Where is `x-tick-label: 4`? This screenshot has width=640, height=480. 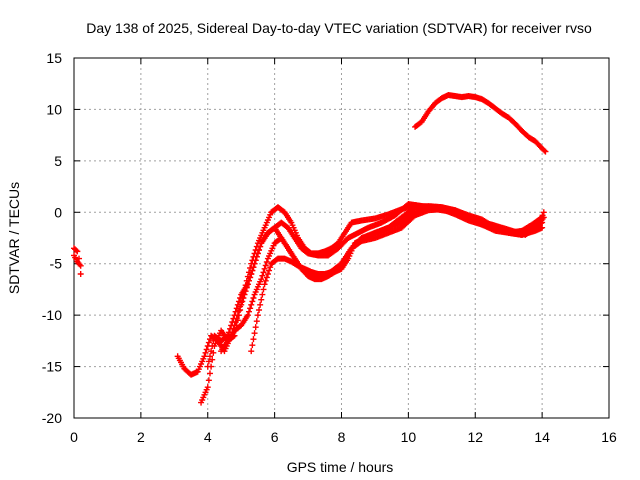
x-tick-label: 4 is located at coordinates (208, 437).